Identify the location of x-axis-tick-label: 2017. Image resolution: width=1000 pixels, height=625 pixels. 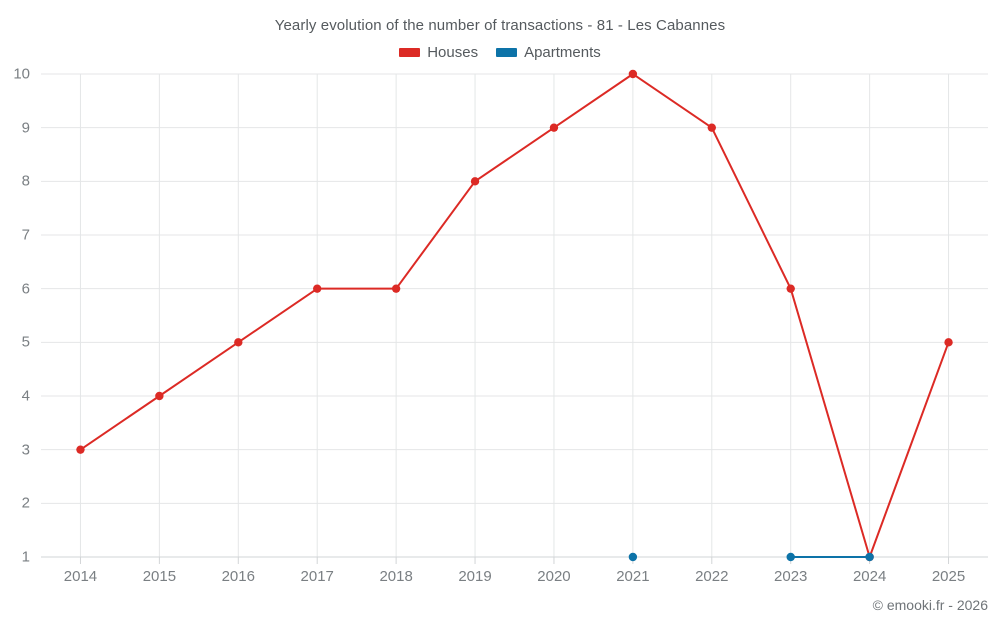
(317, 576).